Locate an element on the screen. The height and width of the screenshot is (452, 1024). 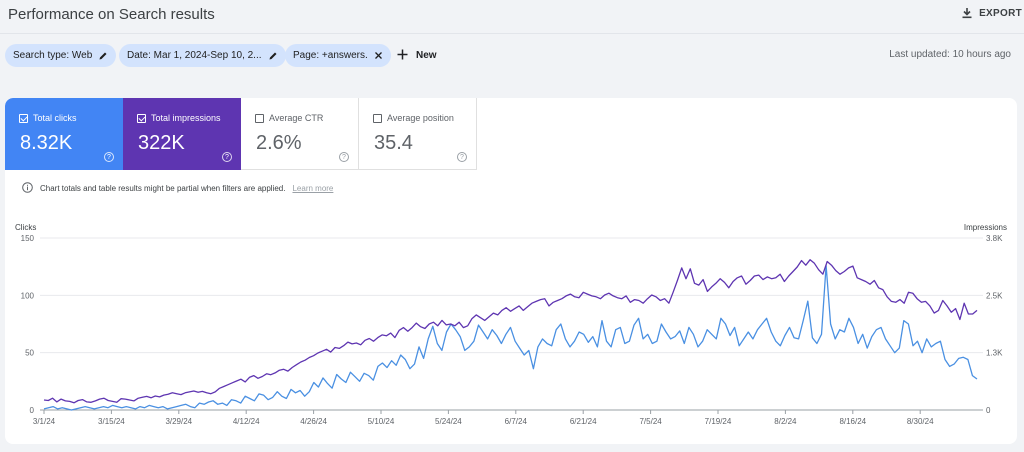
x-tick-label: 7/19/24 is located at coordinates (718, 421).